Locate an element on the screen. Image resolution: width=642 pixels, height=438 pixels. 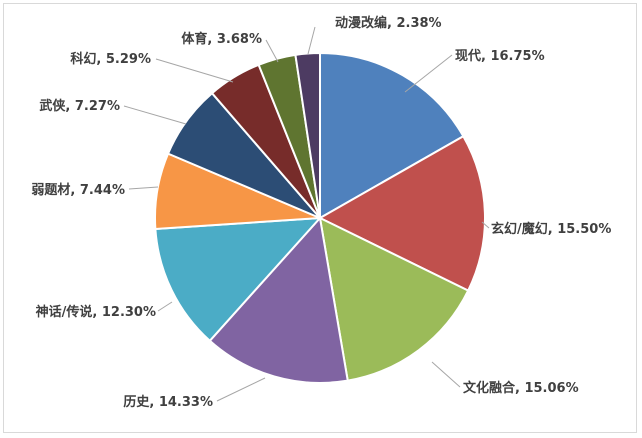
data-label: 体育, 3.68% is located at coordinates (221, 39).